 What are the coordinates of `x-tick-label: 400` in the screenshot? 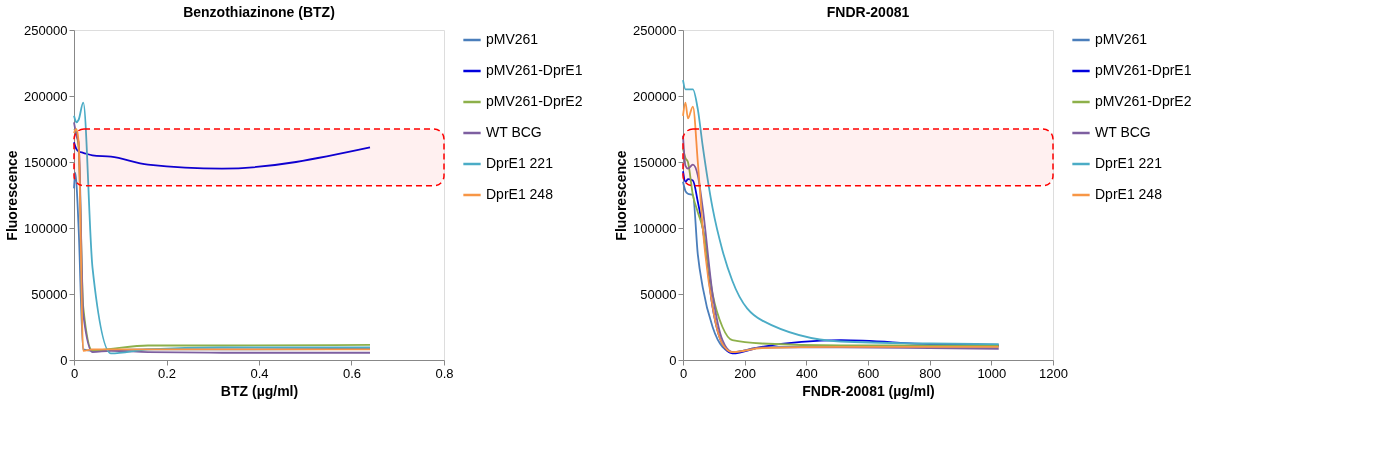 It's located at (806, 373).